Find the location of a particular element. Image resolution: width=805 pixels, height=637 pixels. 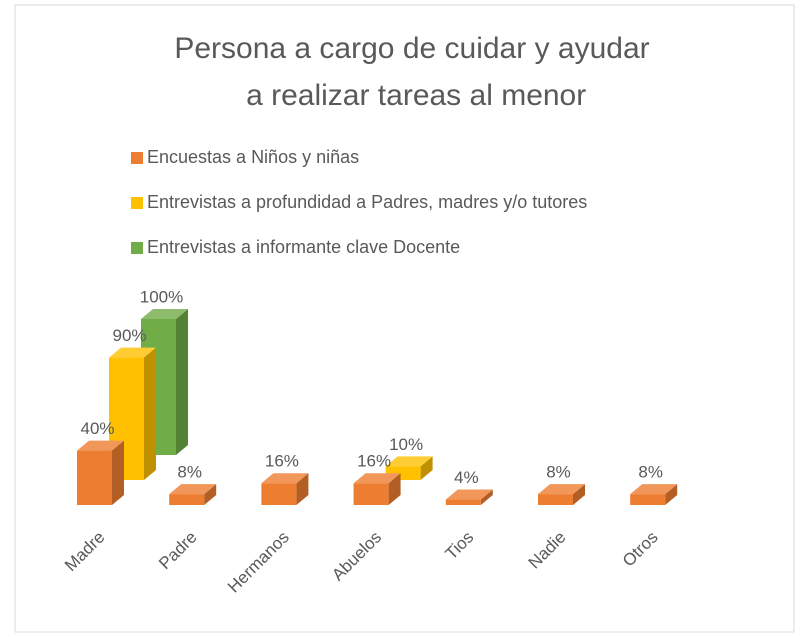

data-label: 10% is located at coordinates (406, 444).